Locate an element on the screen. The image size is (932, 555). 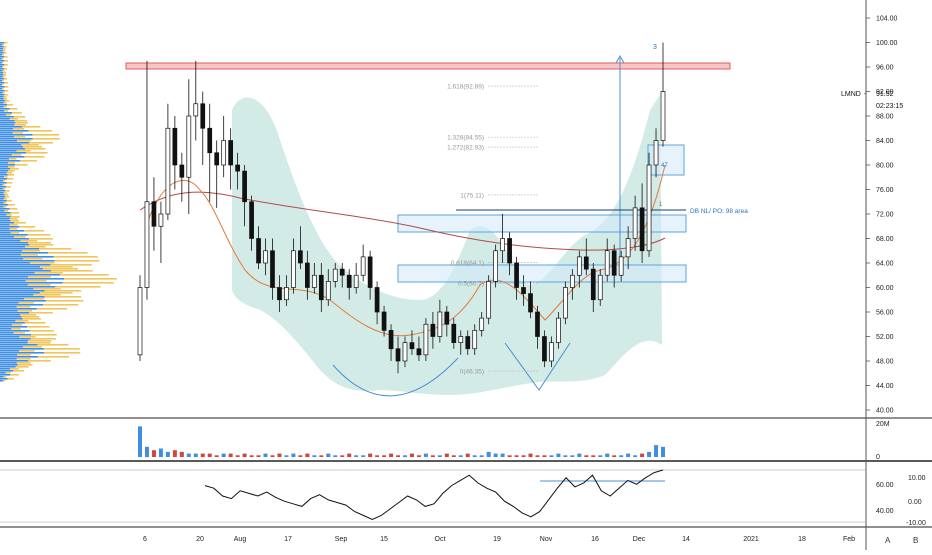
price-tick-label: 88.00 is located at coordinates (885, 117).